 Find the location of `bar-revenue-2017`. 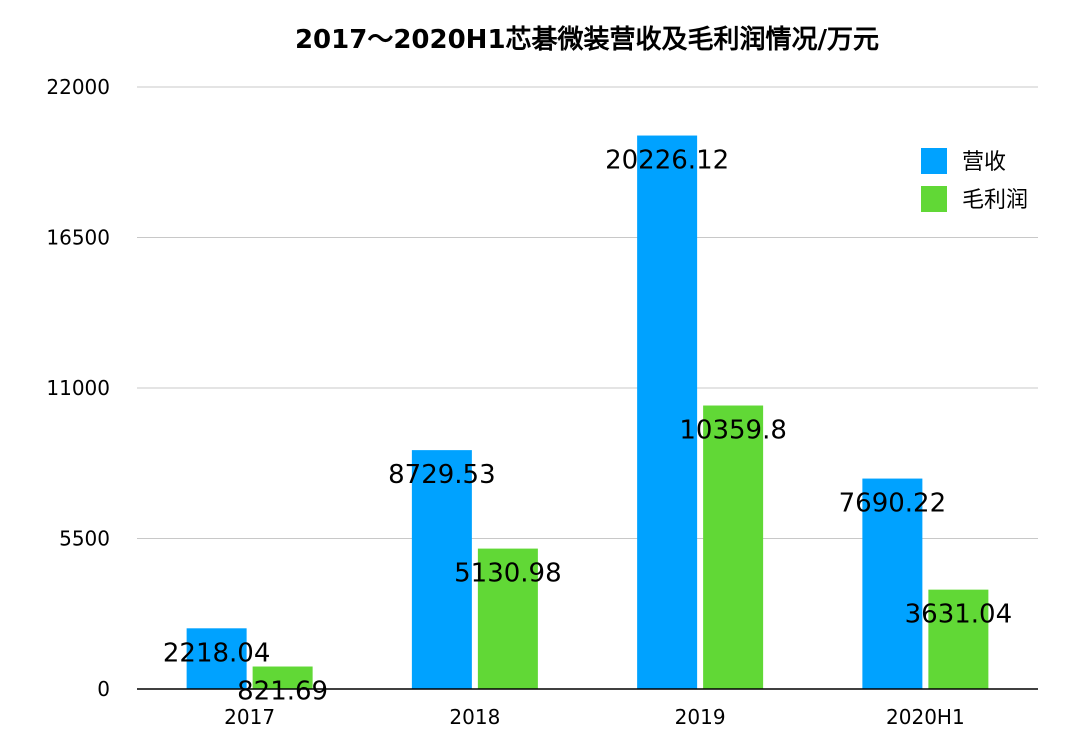

bar-revenue-2017 is located at coordinates (216, 658).